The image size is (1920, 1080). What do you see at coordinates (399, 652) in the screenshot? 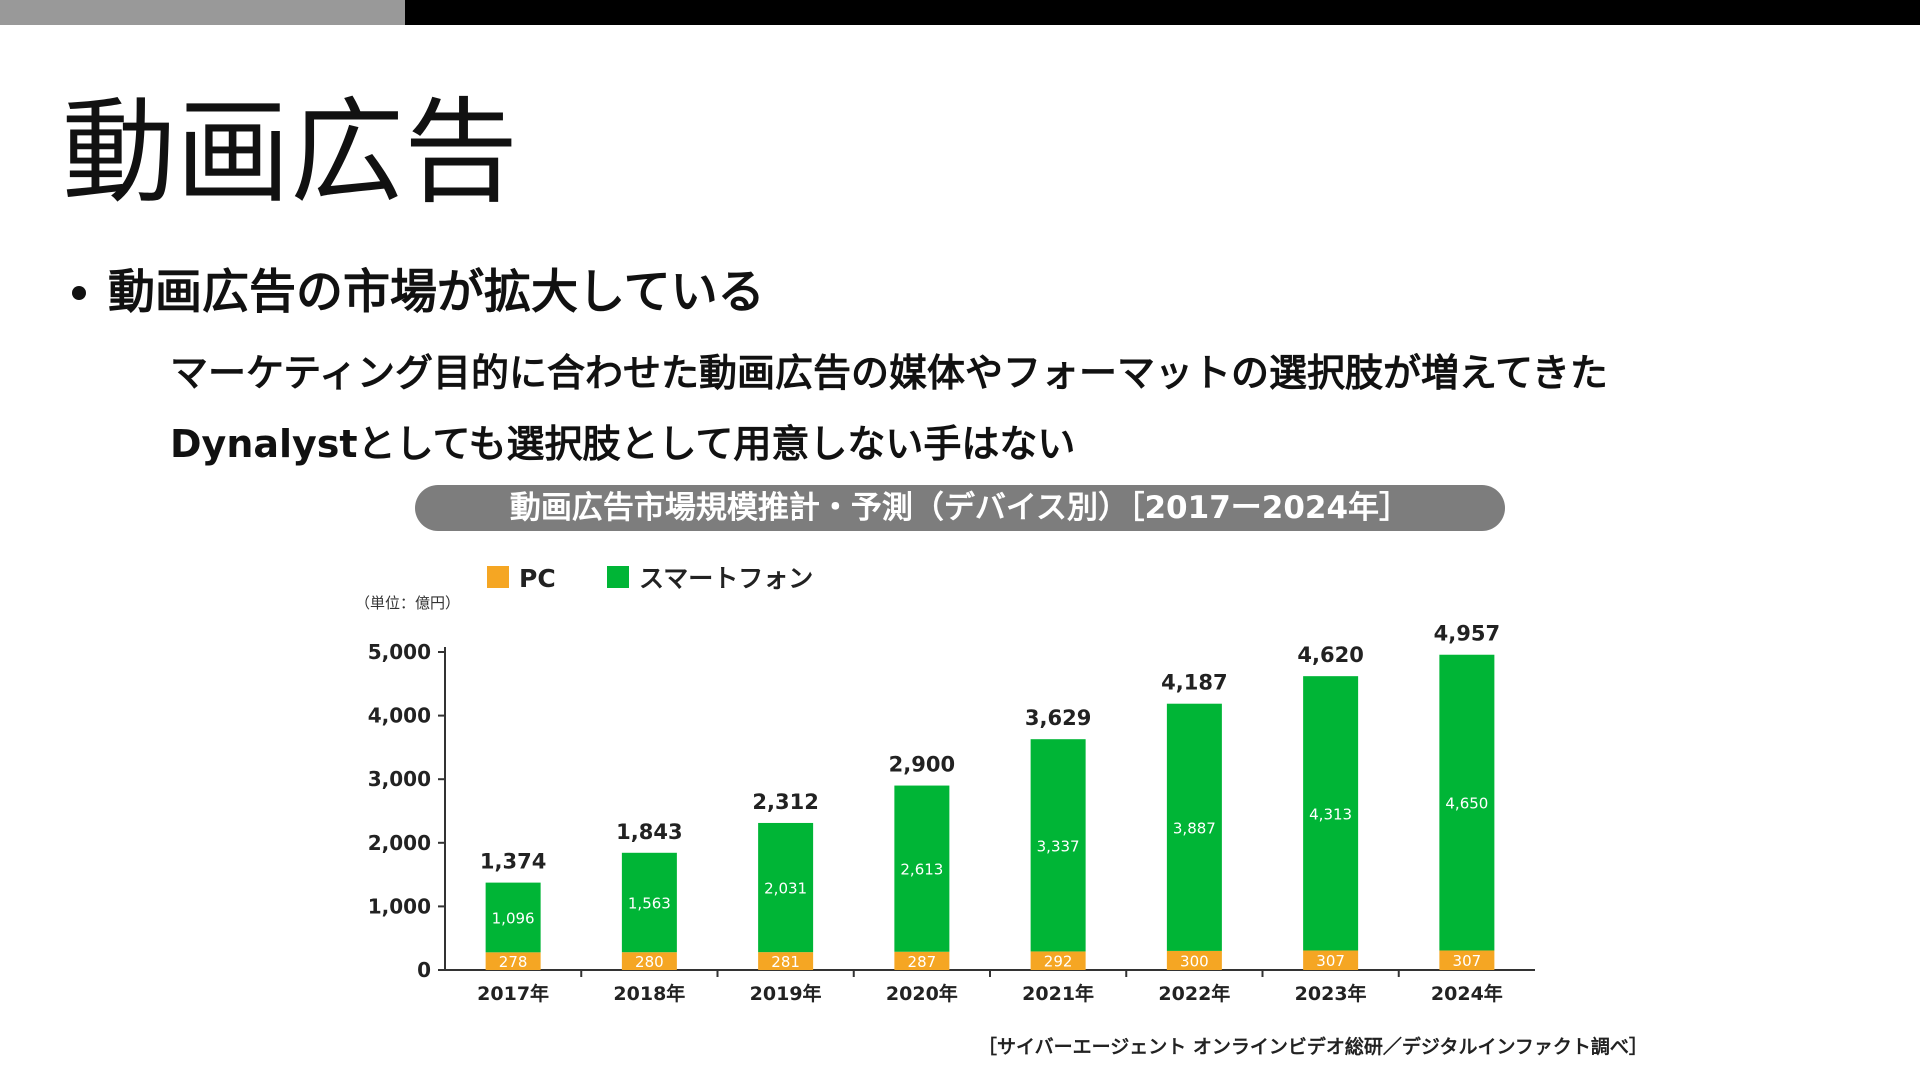
I see `y-tick-label: 5,000` at bounding box center [399, 652].